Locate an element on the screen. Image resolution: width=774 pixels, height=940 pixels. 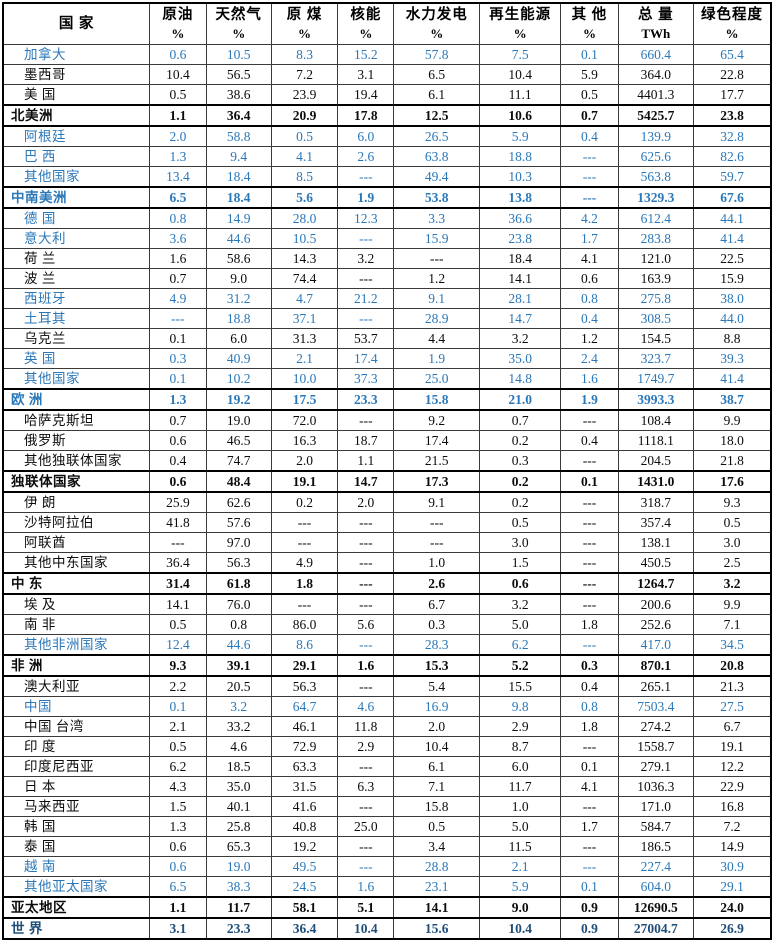
cell-value: 357.4 is located at coordinates (656, 522).